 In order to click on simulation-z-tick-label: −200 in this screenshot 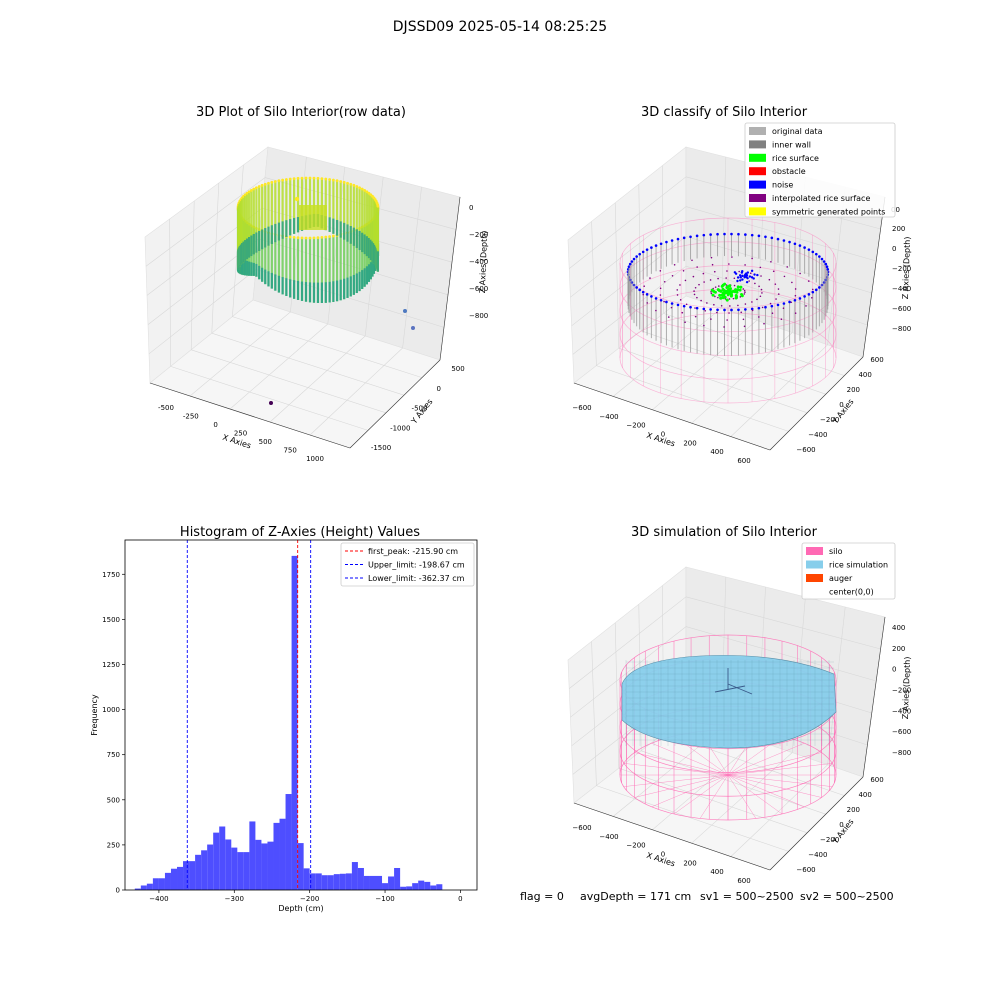, I will do `click(901, 691)`.